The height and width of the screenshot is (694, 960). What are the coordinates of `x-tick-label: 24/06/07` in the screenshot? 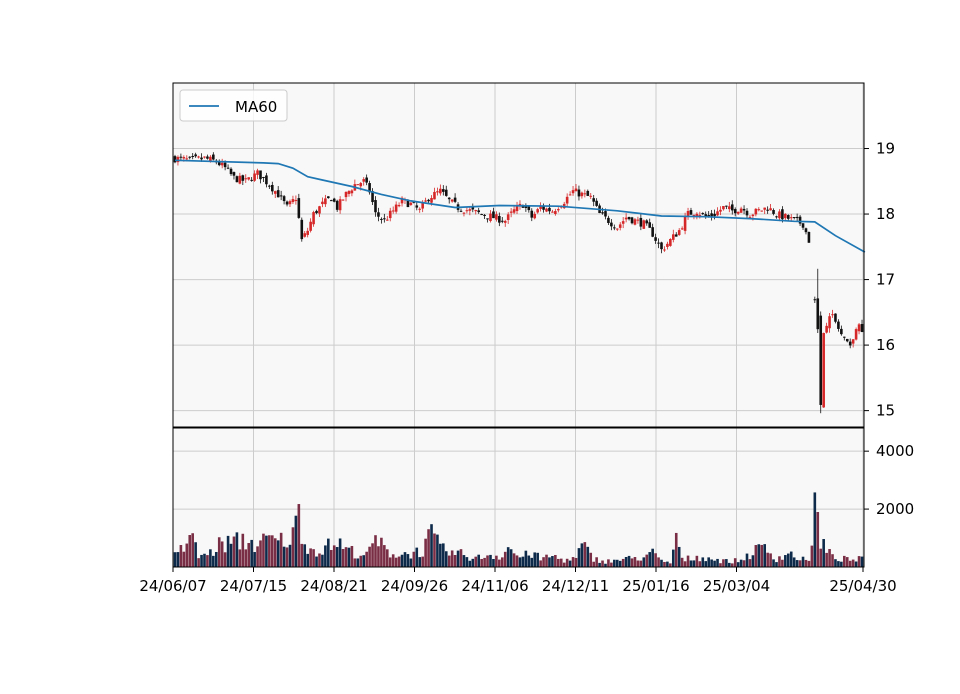 It's located at (172, 586).